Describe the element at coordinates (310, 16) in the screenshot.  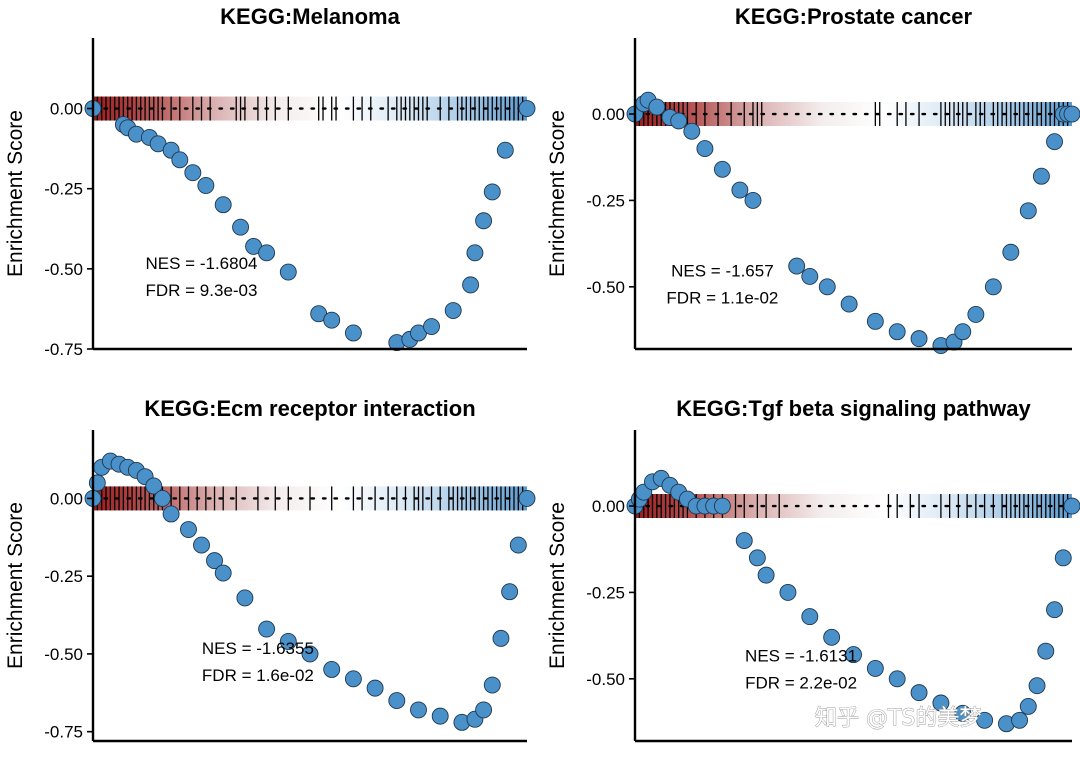
I see `chart-title: KEGG:Melanoma` at that location.